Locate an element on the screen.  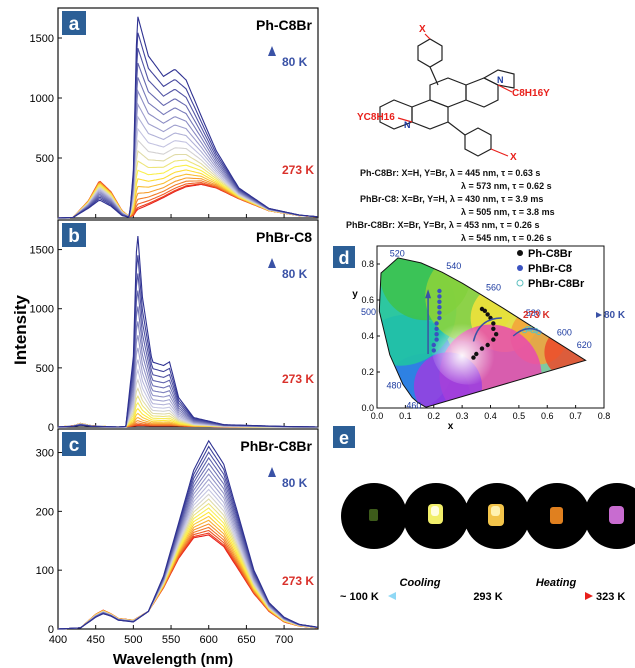
legend-label: PhBr-C8Br is located at coordinates (556, 284).